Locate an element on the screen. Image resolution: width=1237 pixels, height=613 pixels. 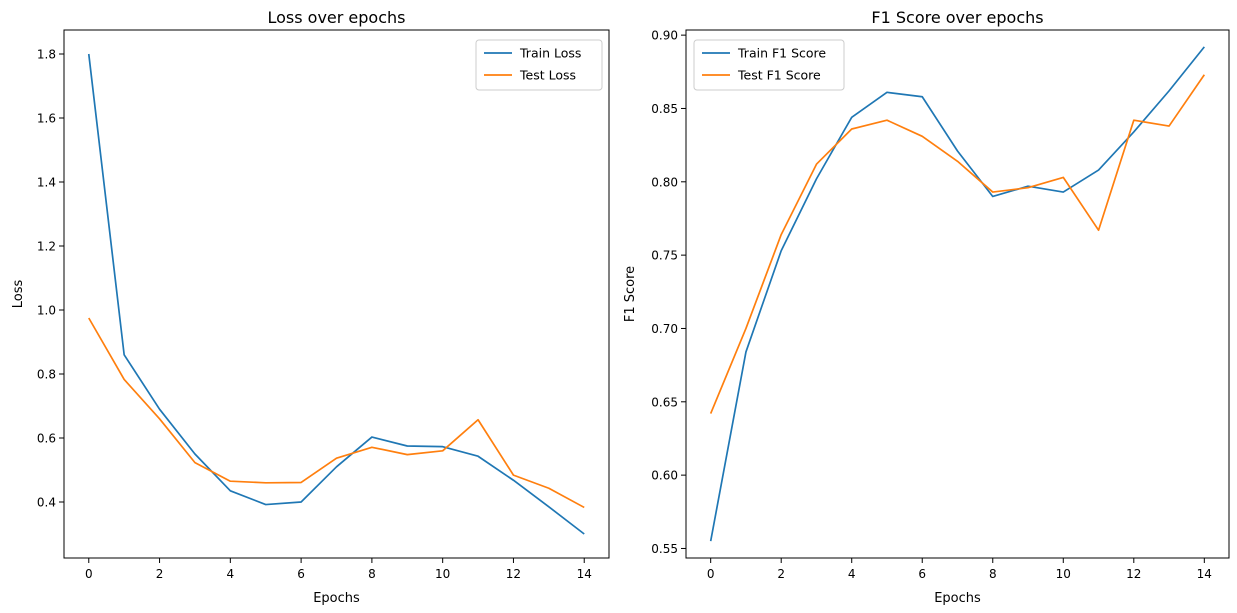
legend: Train Loss Test Loss is located at coordinates (539, 65).